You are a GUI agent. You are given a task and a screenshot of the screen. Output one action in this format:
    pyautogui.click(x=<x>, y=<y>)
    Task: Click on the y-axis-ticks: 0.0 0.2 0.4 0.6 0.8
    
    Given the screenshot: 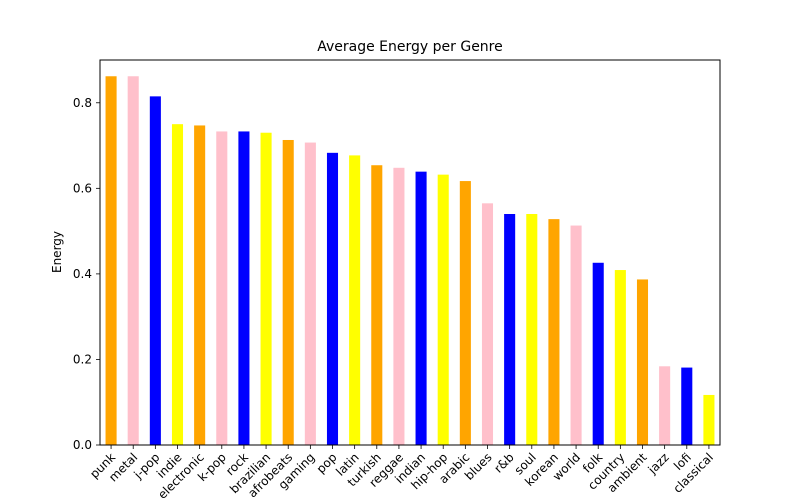 What is the action you would take?
    pyautogui.click(x=86, y=274)
    